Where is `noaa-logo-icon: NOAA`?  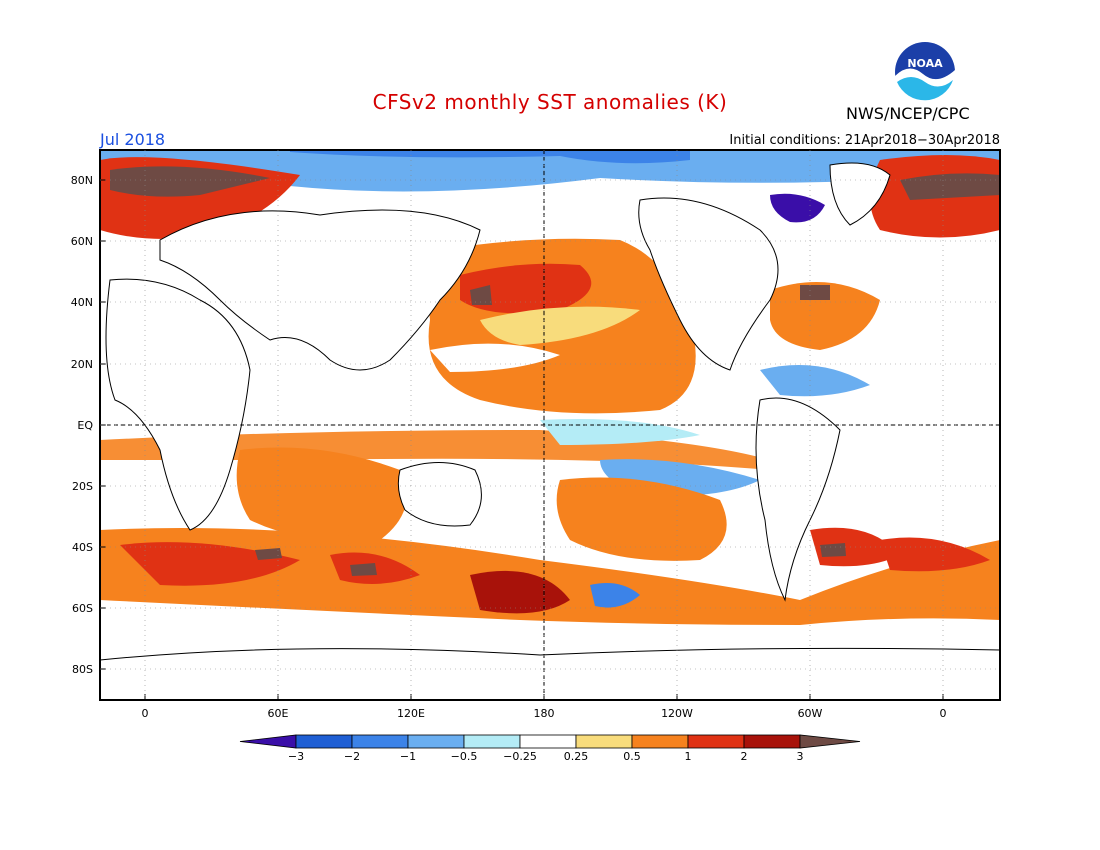
noaa-logo-icon: NOAA is located at coordinates (925, 73).